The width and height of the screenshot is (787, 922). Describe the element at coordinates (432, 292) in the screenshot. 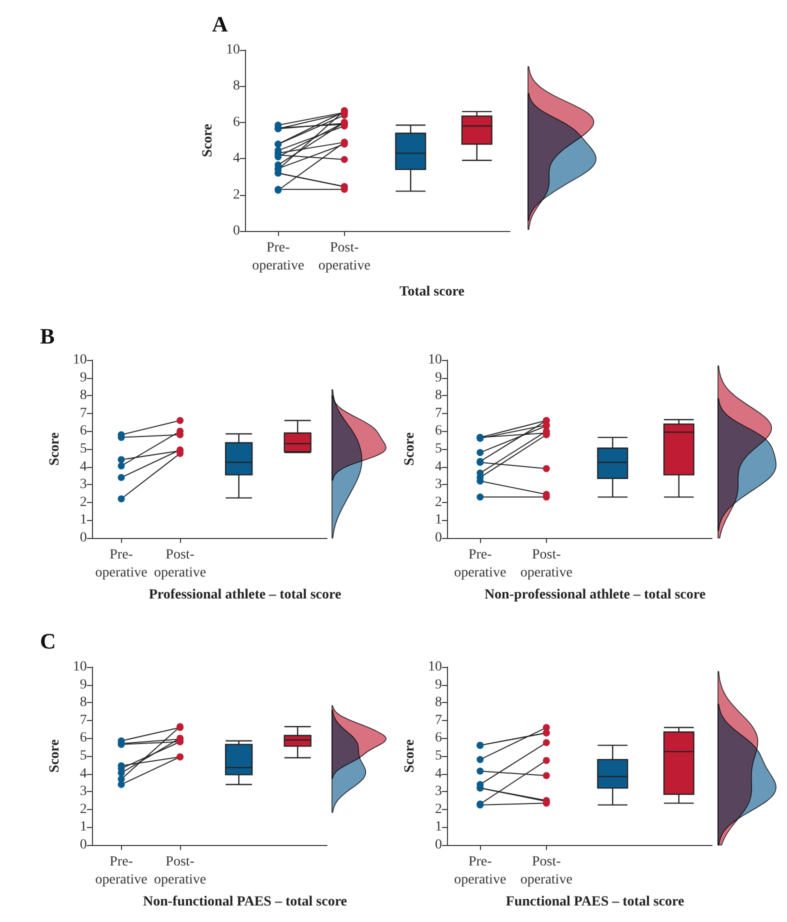

I see `x-axis-title: Total score` at that location.